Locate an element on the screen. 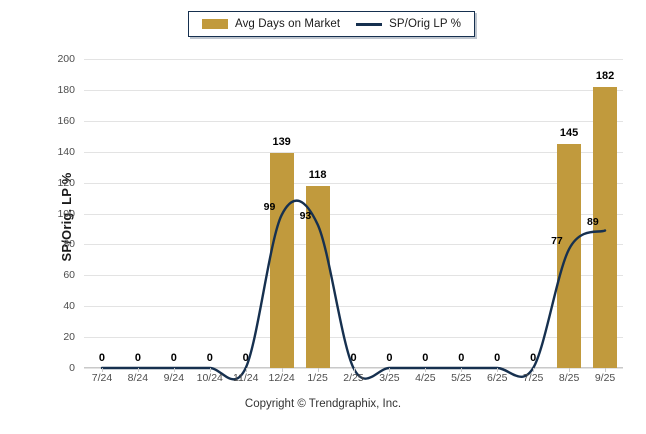  x-axis-tick-label: 11/24 is located at coordinates (245, 378).